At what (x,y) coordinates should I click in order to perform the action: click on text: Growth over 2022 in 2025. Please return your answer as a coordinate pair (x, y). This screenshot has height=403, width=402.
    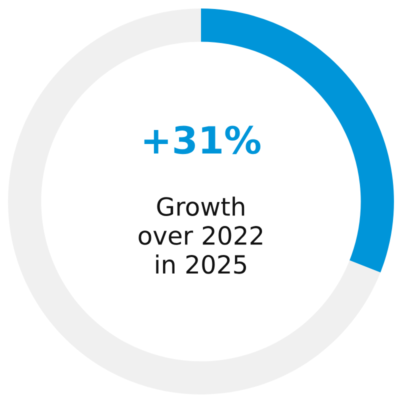
    Looking at the image, I should click on (200, 235).